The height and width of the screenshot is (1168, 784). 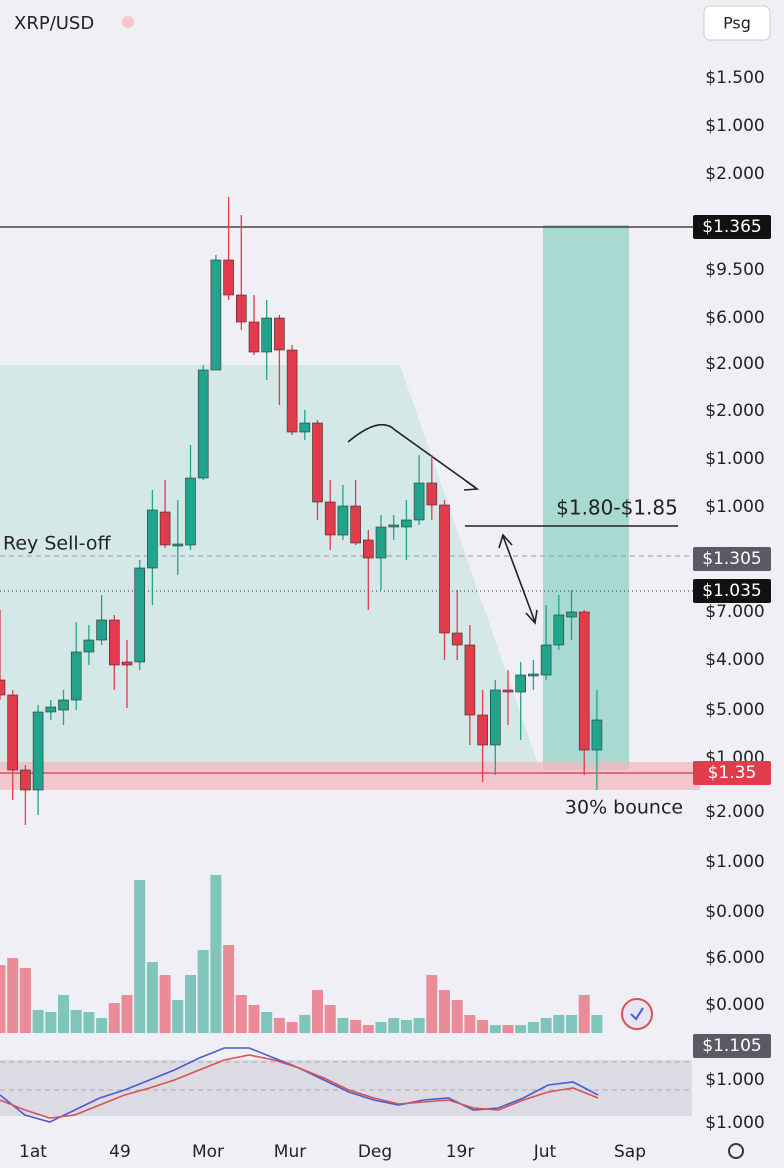 I want to click on y-axis-label: $9.500, so click(x=734, y=270).